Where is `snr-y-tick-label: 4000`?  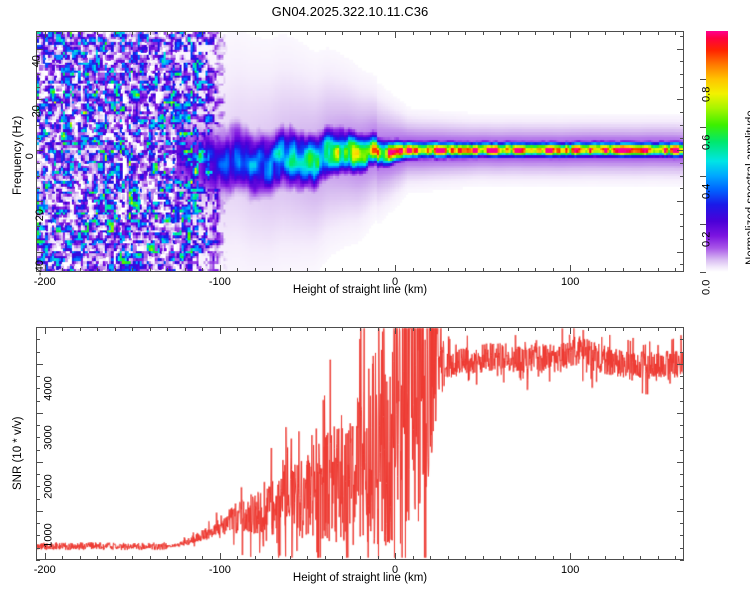
snr-y-tick-label: 4000 is located at coordinates (48, 388).